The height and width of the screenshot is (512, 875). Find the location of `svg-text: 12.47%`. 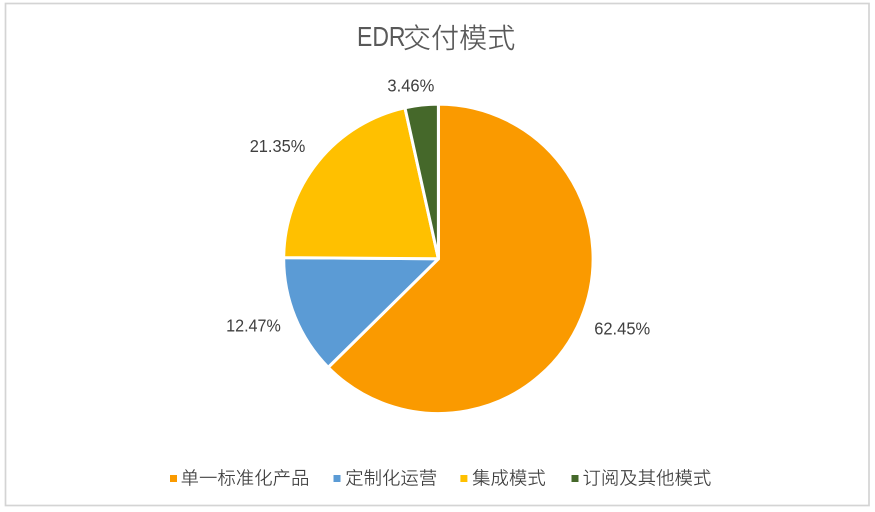

svg-text: 12.47% is located at coordinates (253, 326).